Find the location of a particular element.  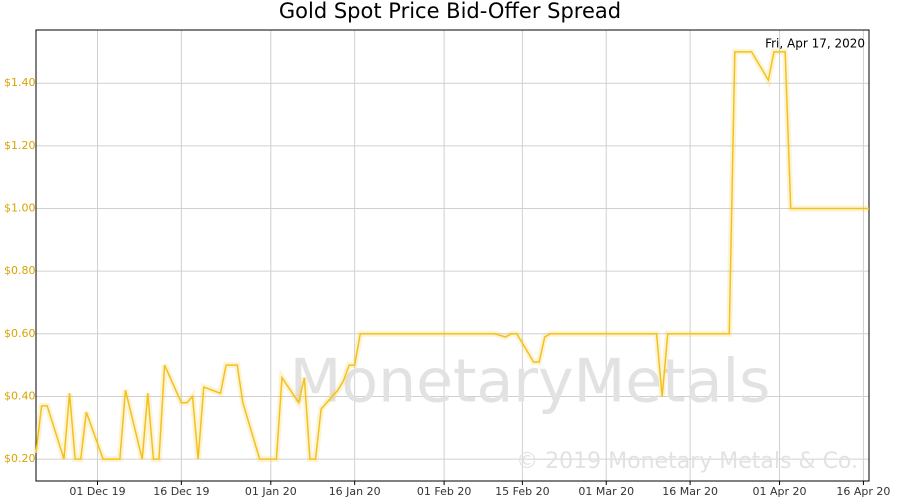

x-tick-label: 01 Feb 20 is located at coordinates (444, 491).